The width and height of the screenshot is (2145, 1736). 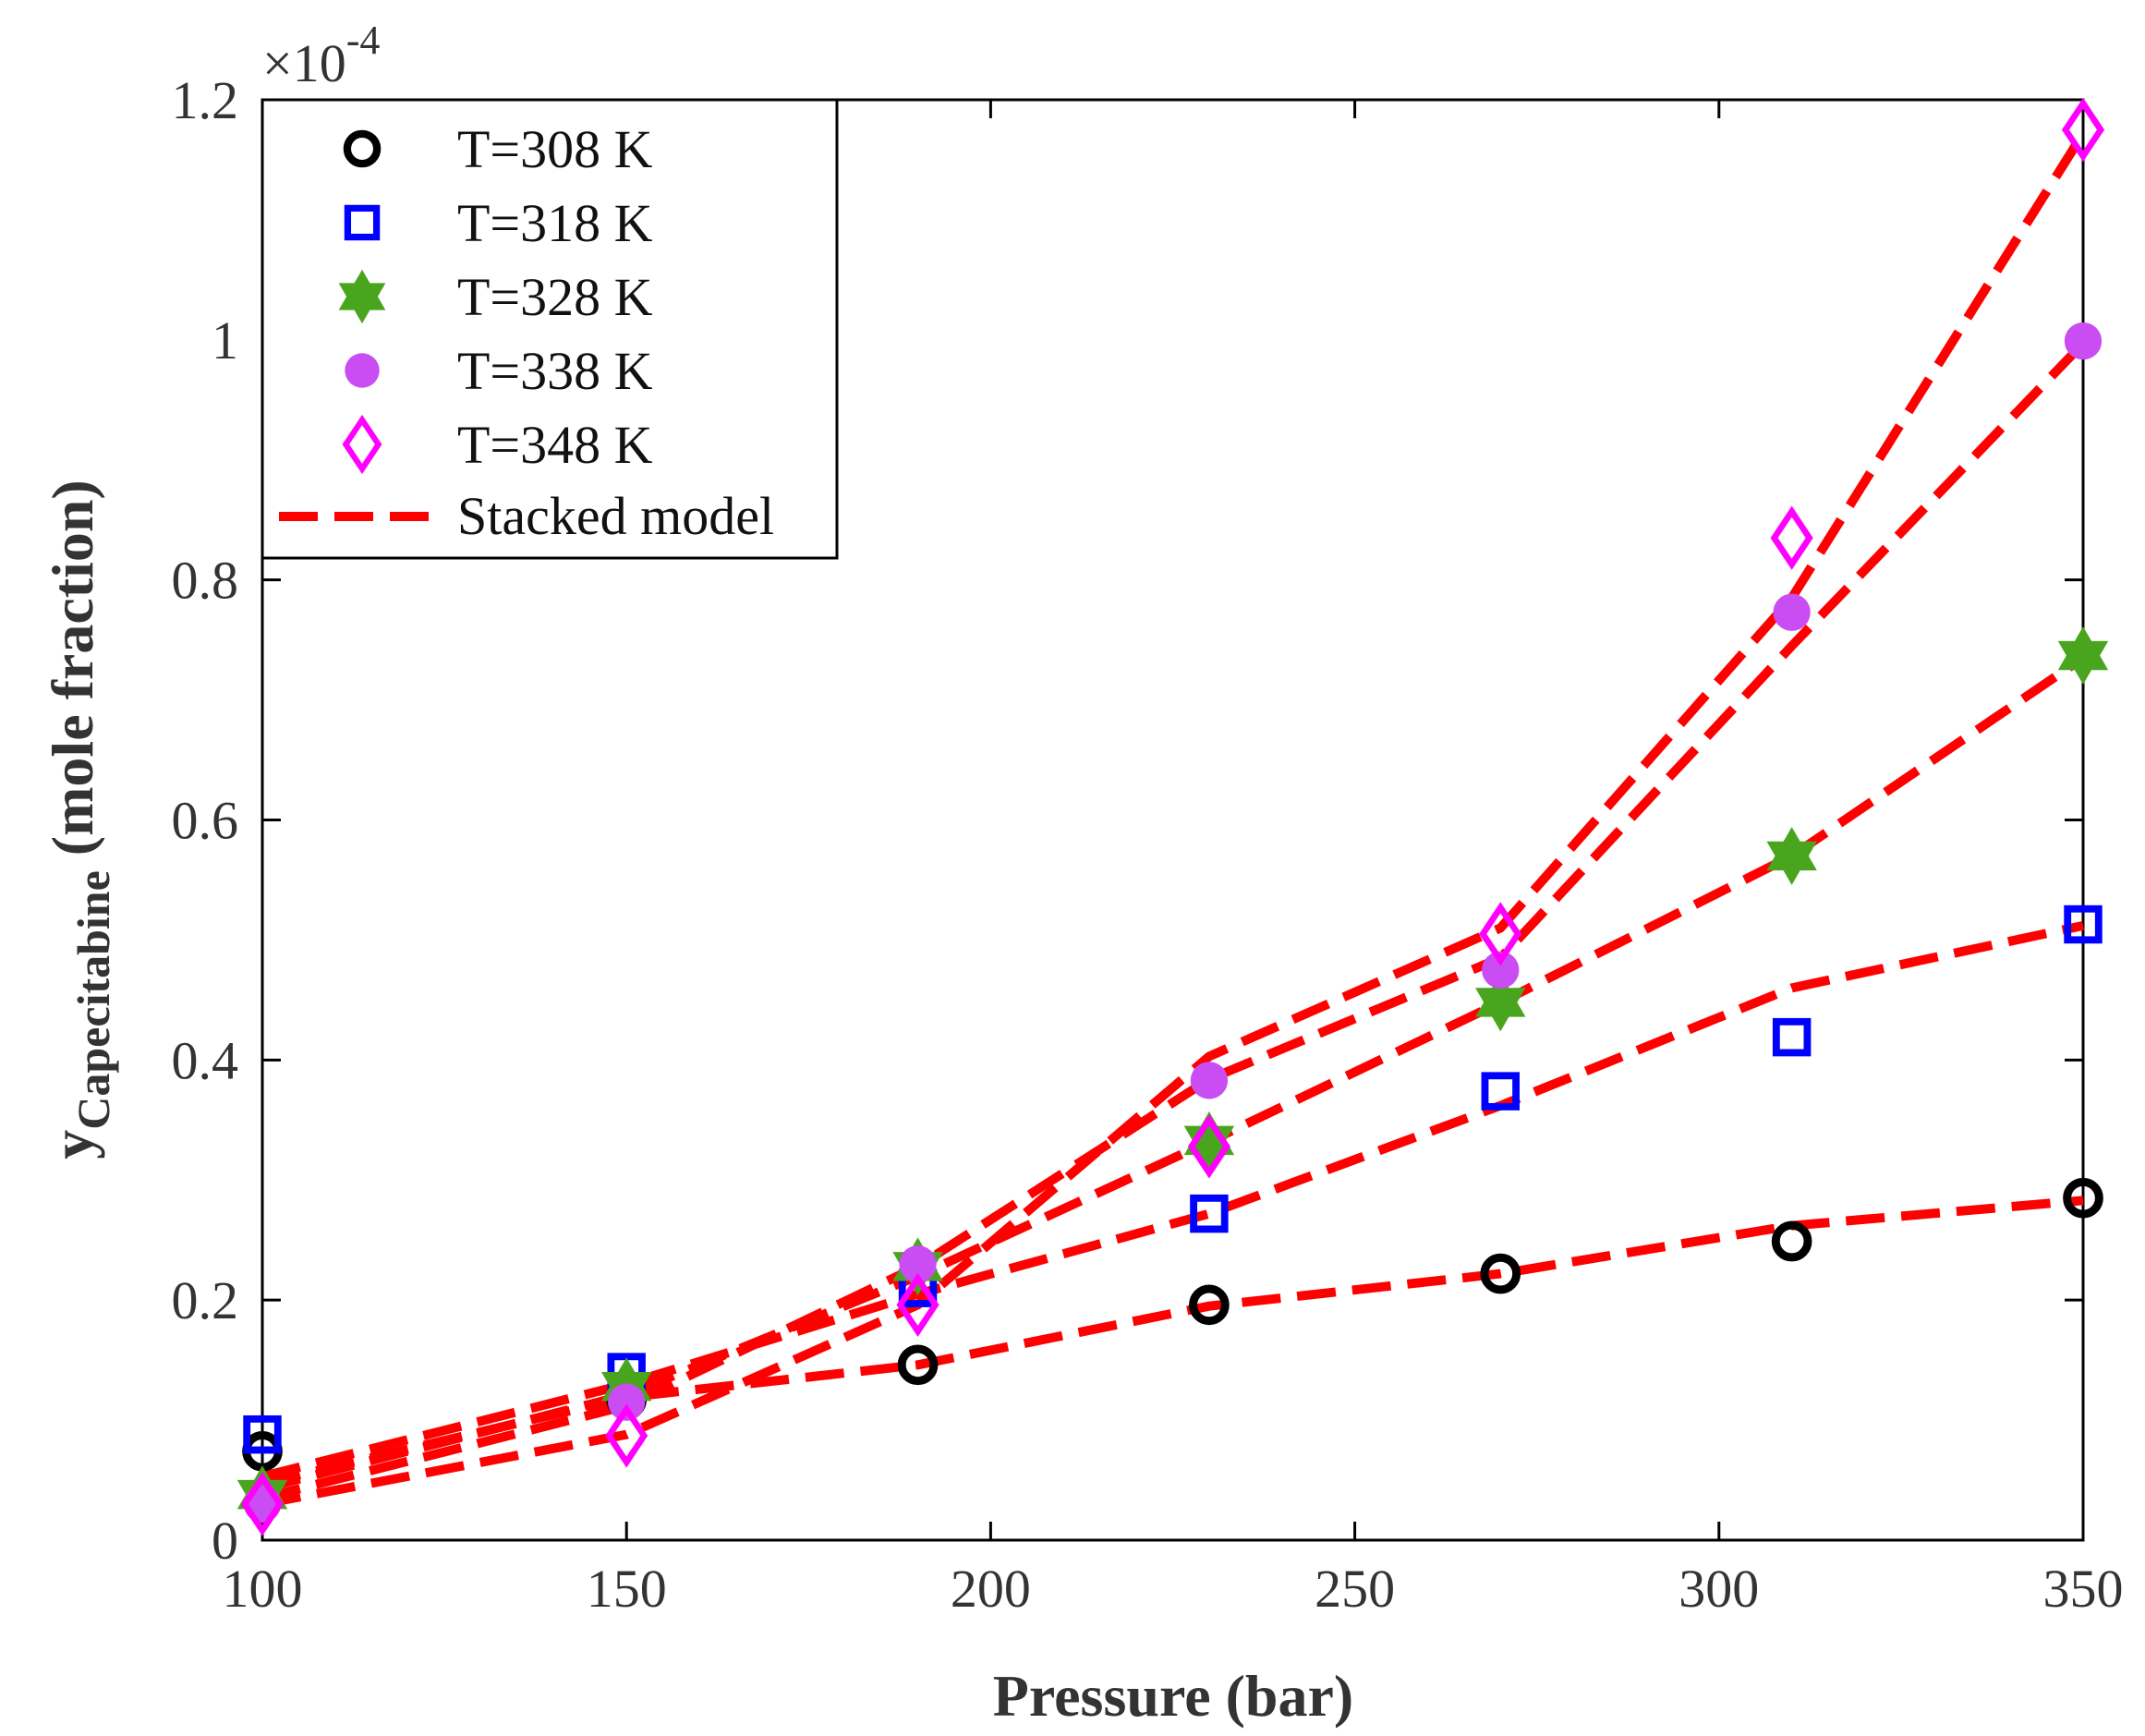 What do you see at coordinates (2083, 1589) in the screenshot?
I see `x-tick-label: 350` at bounding box center [2083, 1589].